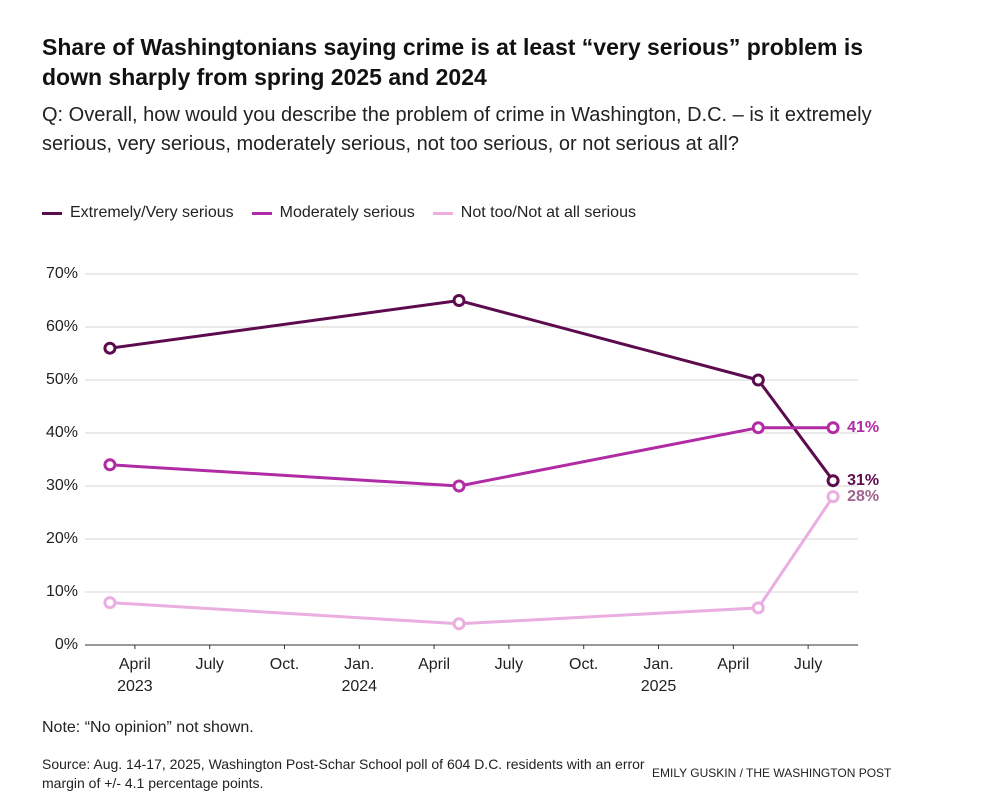  I want to click on value-label: 28%, so click(863, 496).